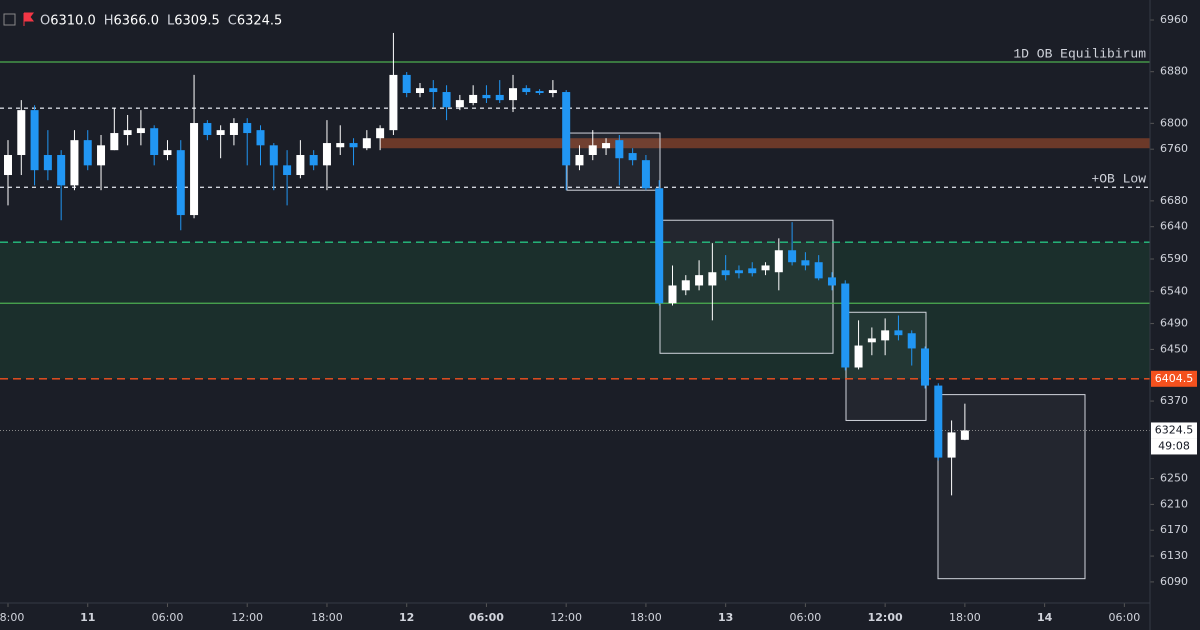  What do you see at coordinates (1174, 348) in the screenshot?
I see `y-tick-label: 6450` at bounding box center [1174, 348].